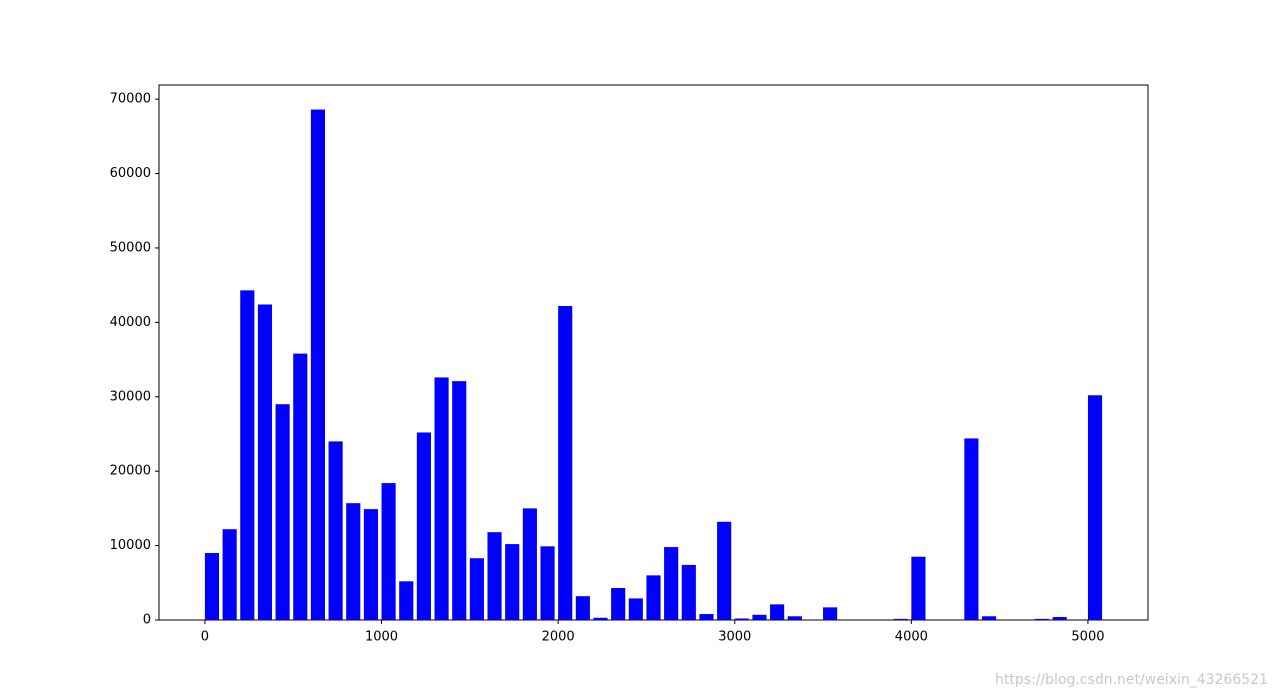  I want to click on y-tick-label: 50000, so click(130, 247).